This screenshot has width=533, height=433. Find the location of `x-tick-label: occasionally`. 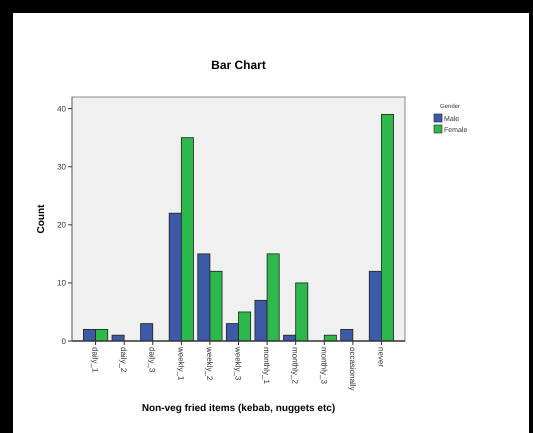

x-tick-label: occasionally is located at coordinates (352, 369).